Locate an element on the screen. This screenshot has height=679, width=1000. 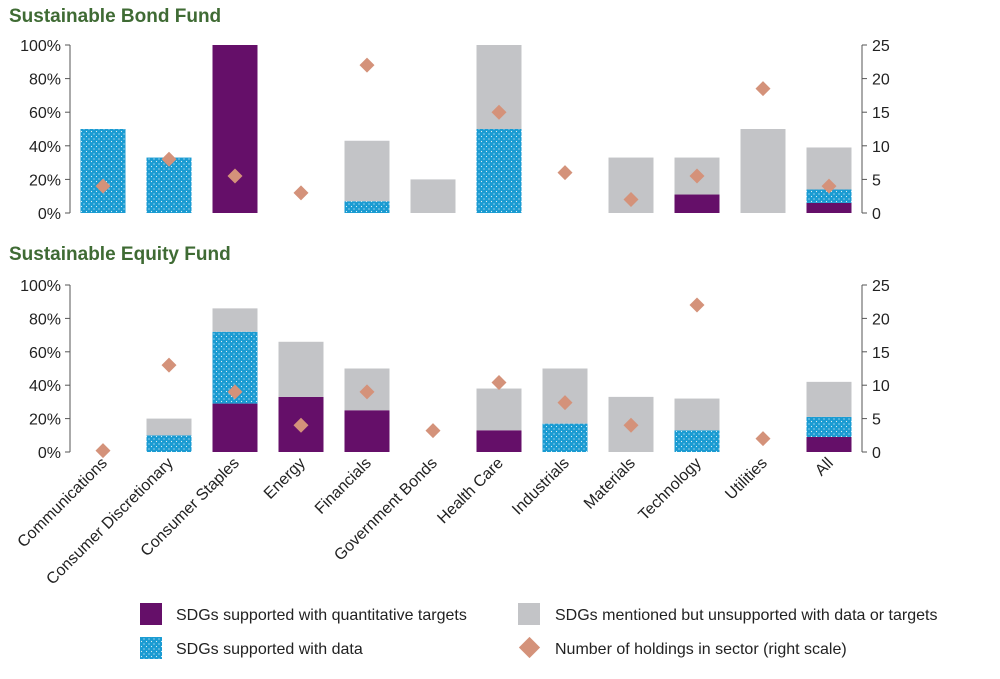
legend-marker-holdings is located at coordinates (529, 647).